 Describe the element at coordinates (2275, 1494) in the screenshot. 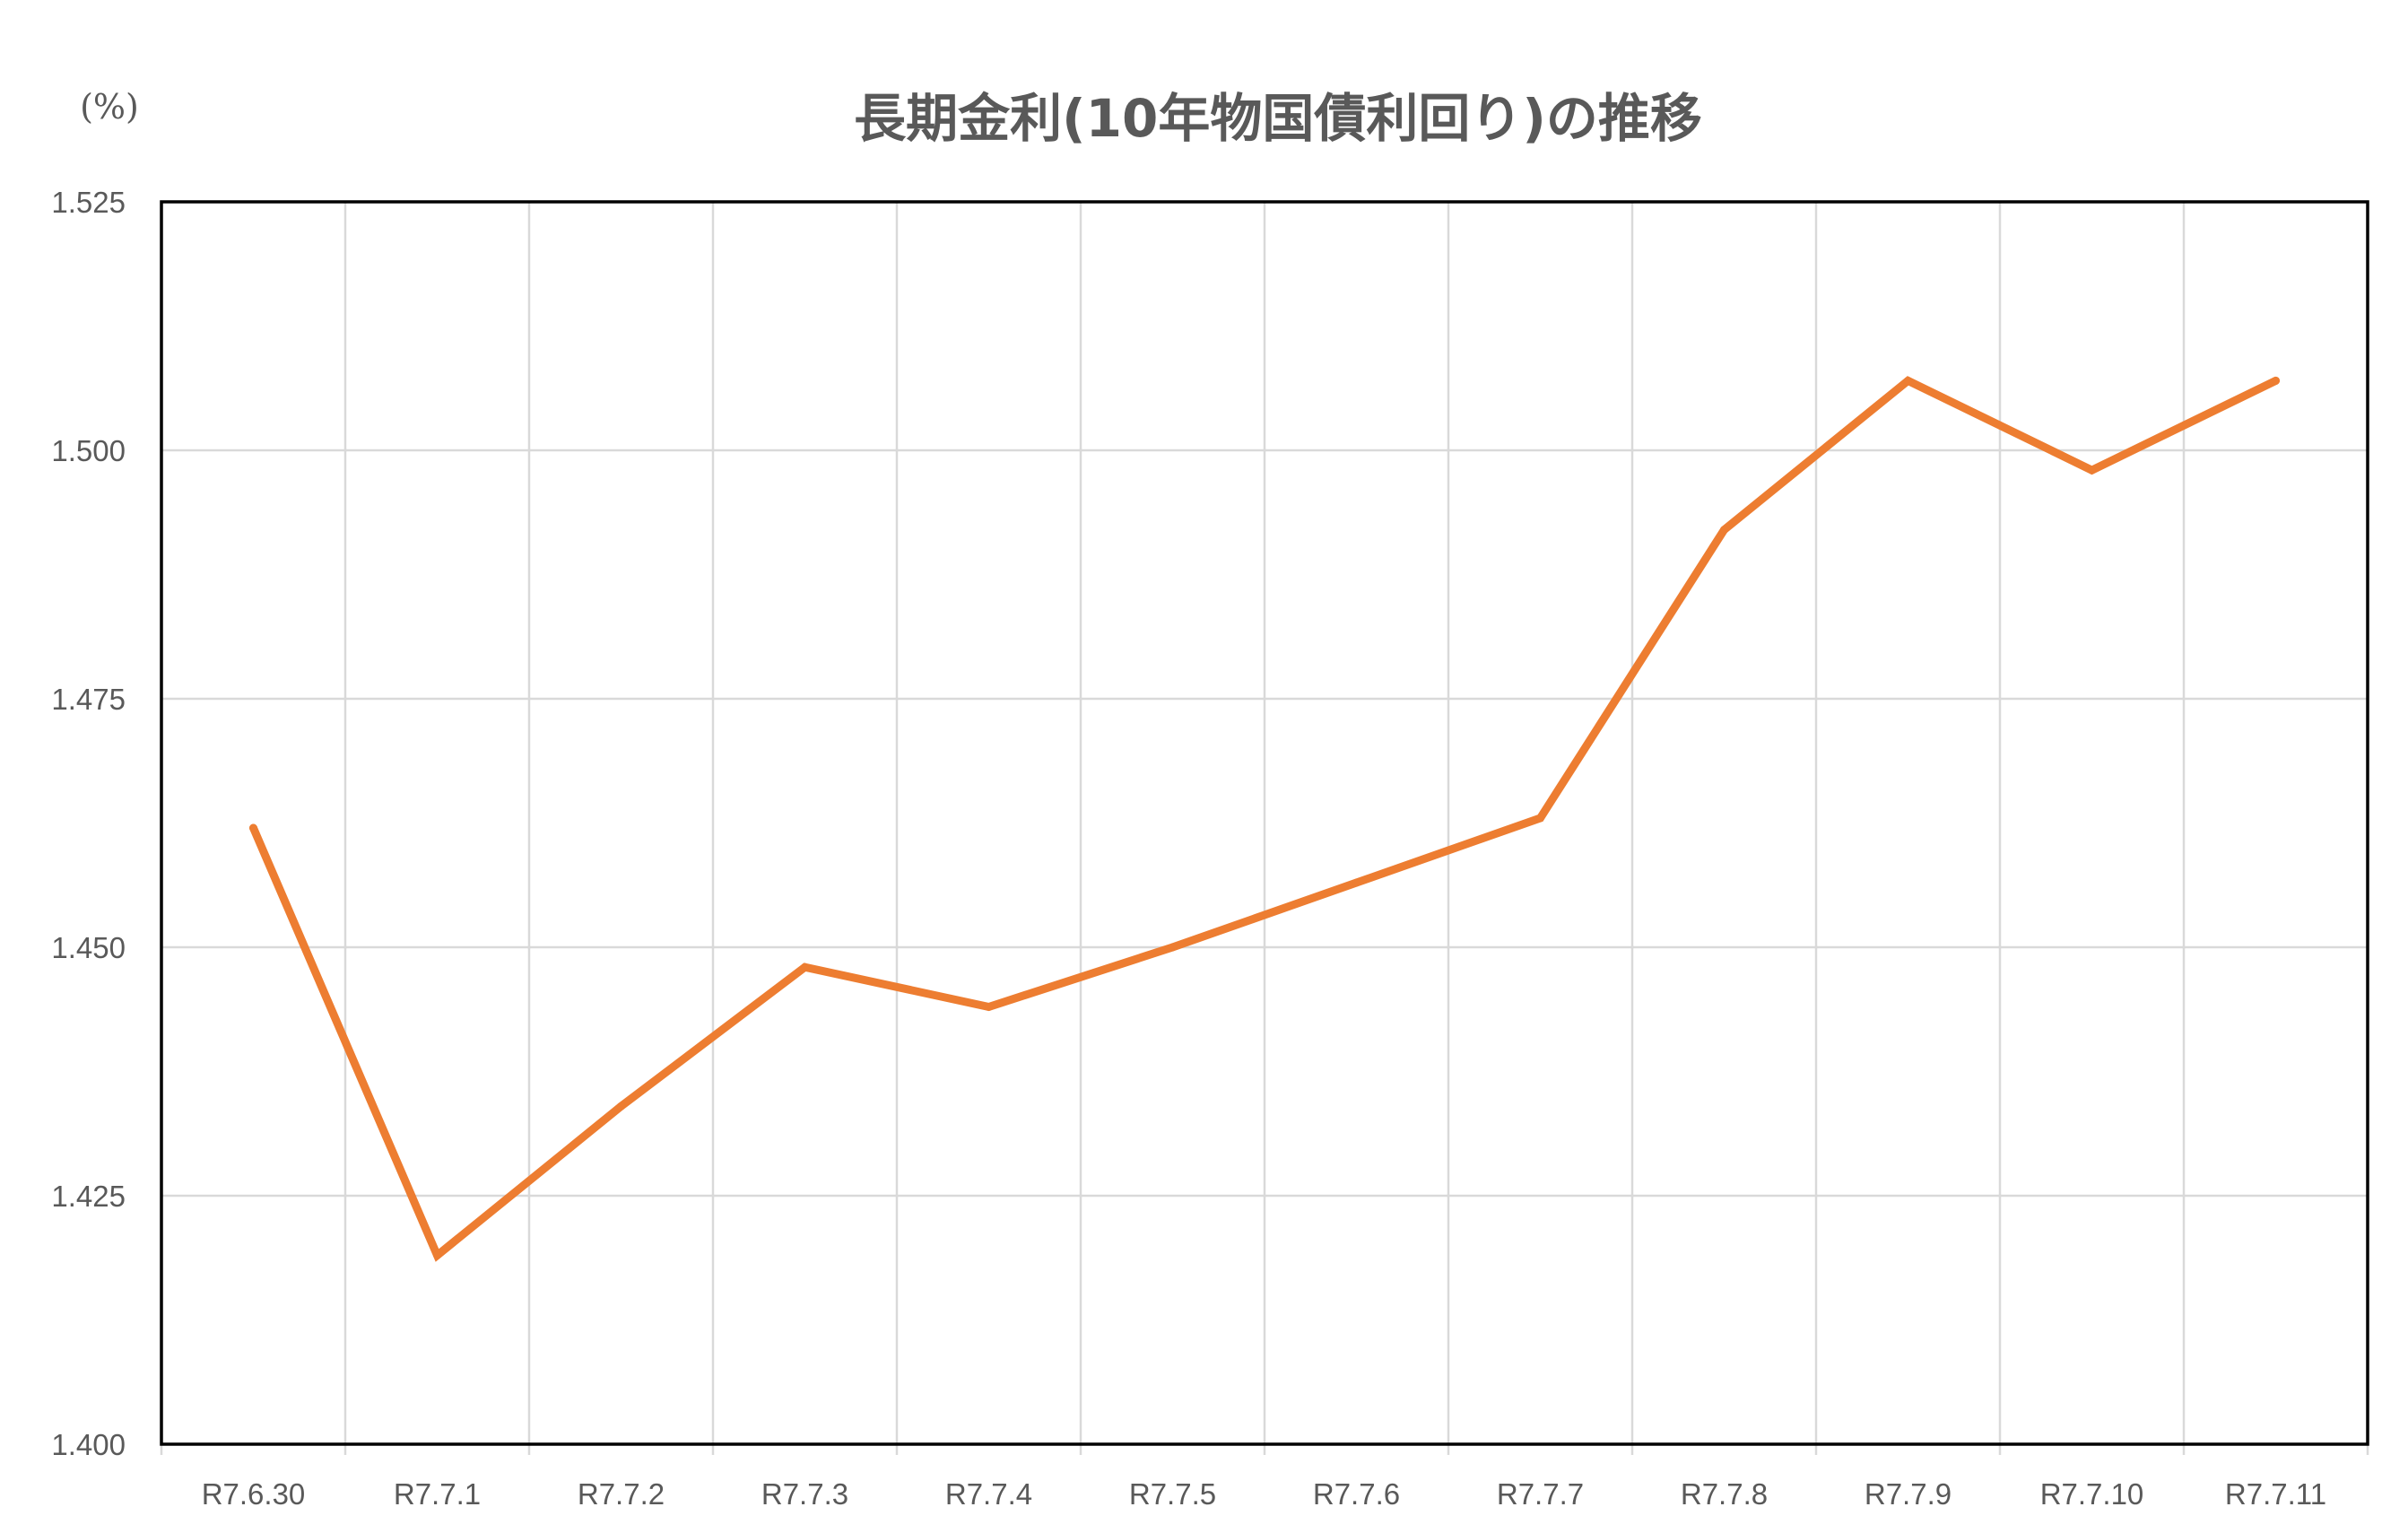

I see `x-tick-label: R7.7.11` at that location.